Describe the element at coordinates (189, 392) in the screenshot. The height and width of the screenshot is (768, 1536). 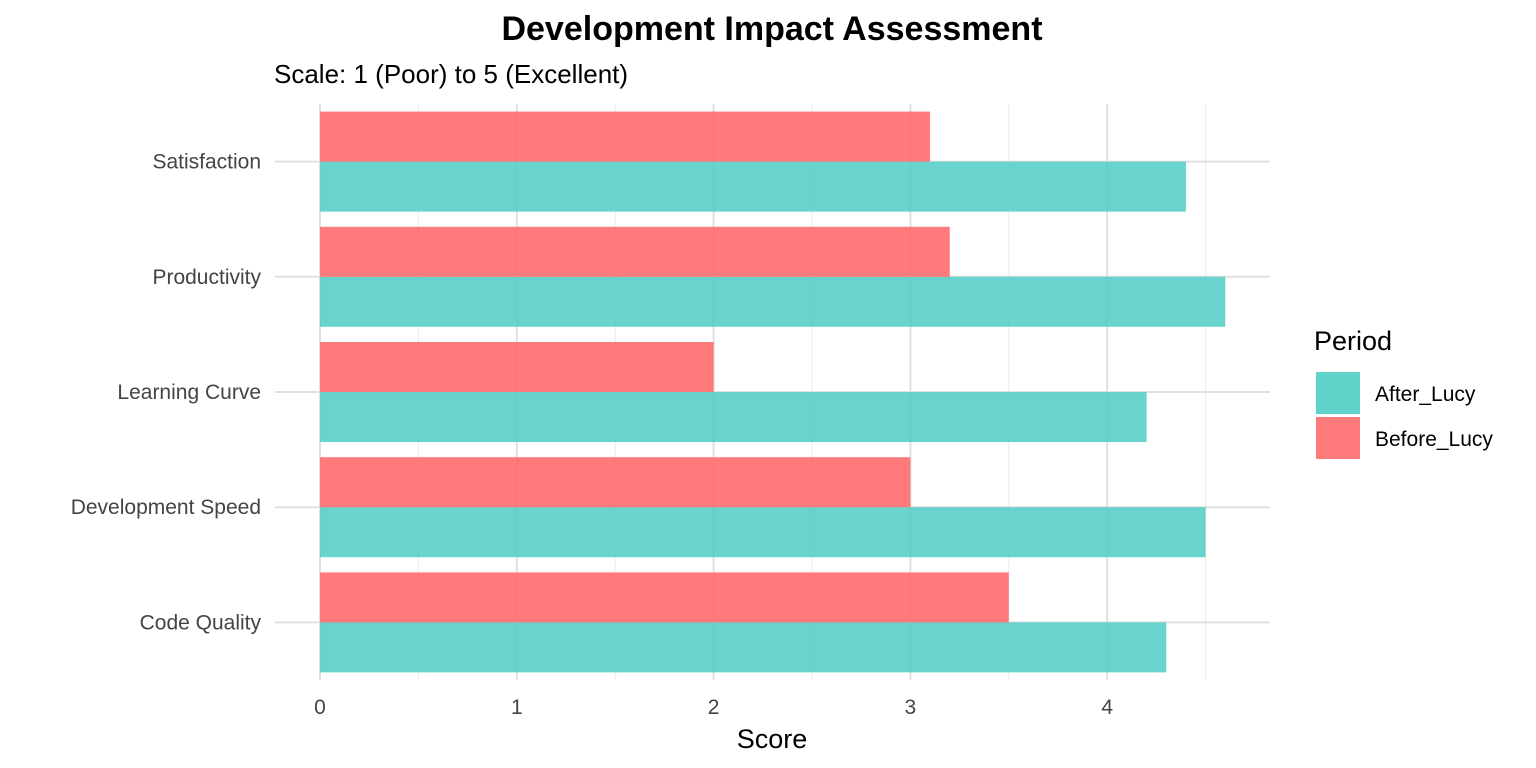
I see `category-label: Learning Curve` at that location.